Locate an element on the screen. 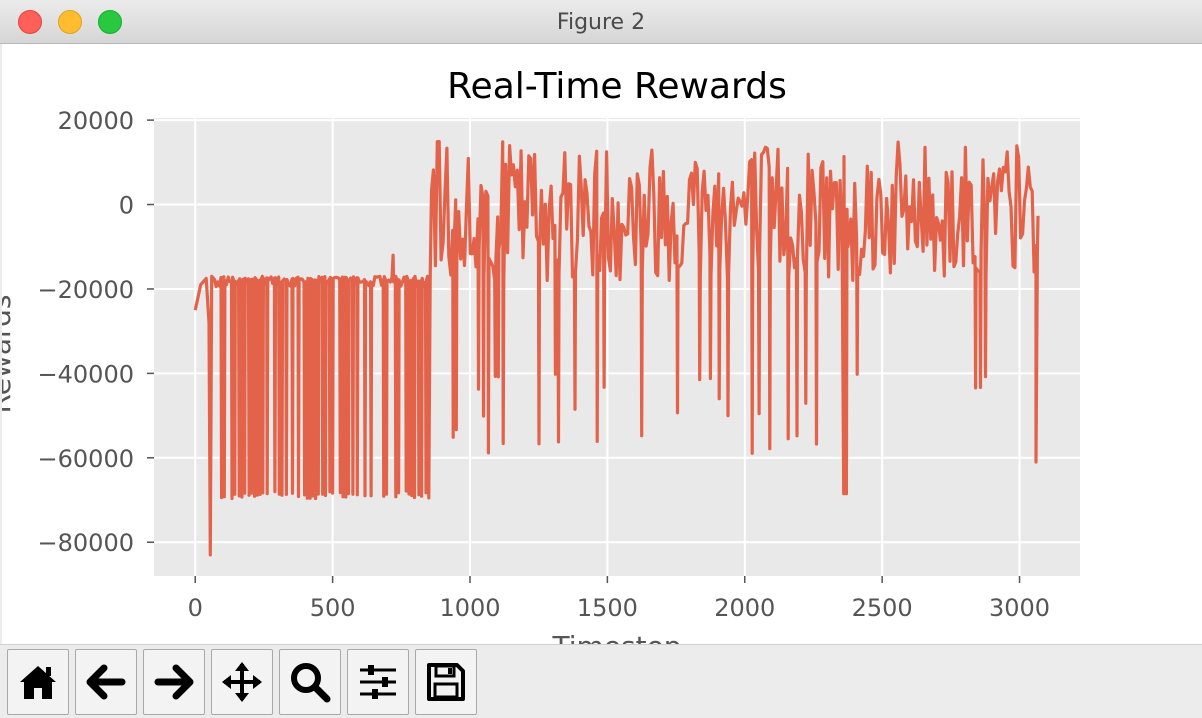 Image resolution: width=1202 pixels, height=718 pixels. close-window-button is located at coordinates (30, 22).